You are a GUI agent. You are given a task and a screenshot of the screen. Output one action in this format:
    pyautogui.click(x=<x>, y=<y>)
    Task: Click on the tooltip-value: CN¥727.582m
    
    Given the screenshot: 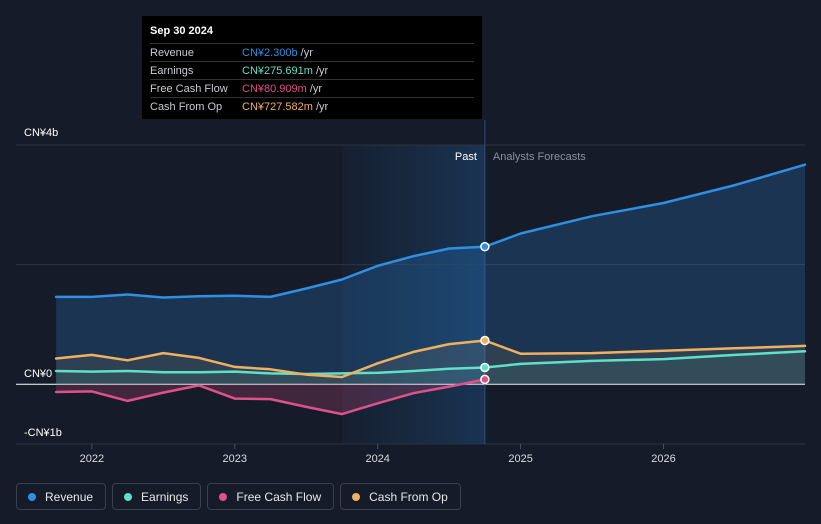 What is the action you would take?
    pyautogui.click(x=277, y=106)
    